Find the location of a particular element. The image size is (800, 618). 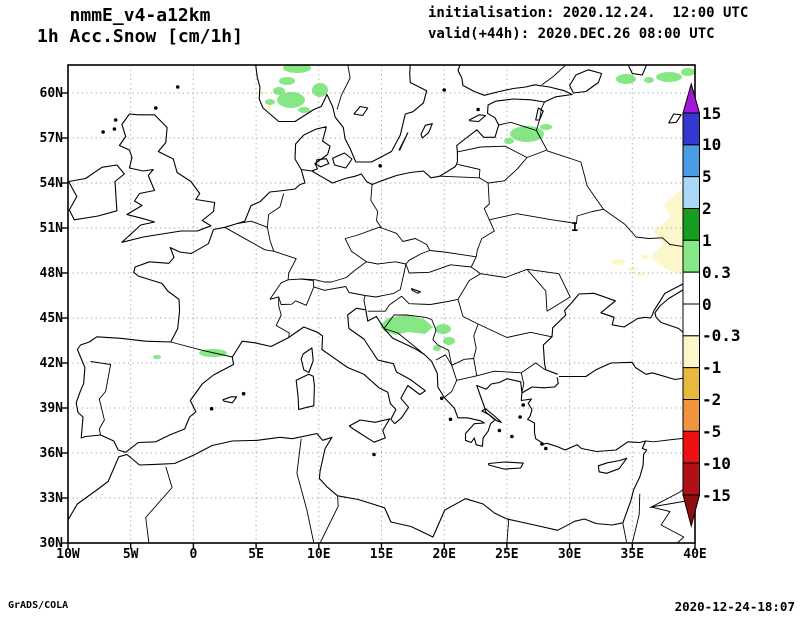

lat-tick-label: 48N is located at coordinates (51, 273).